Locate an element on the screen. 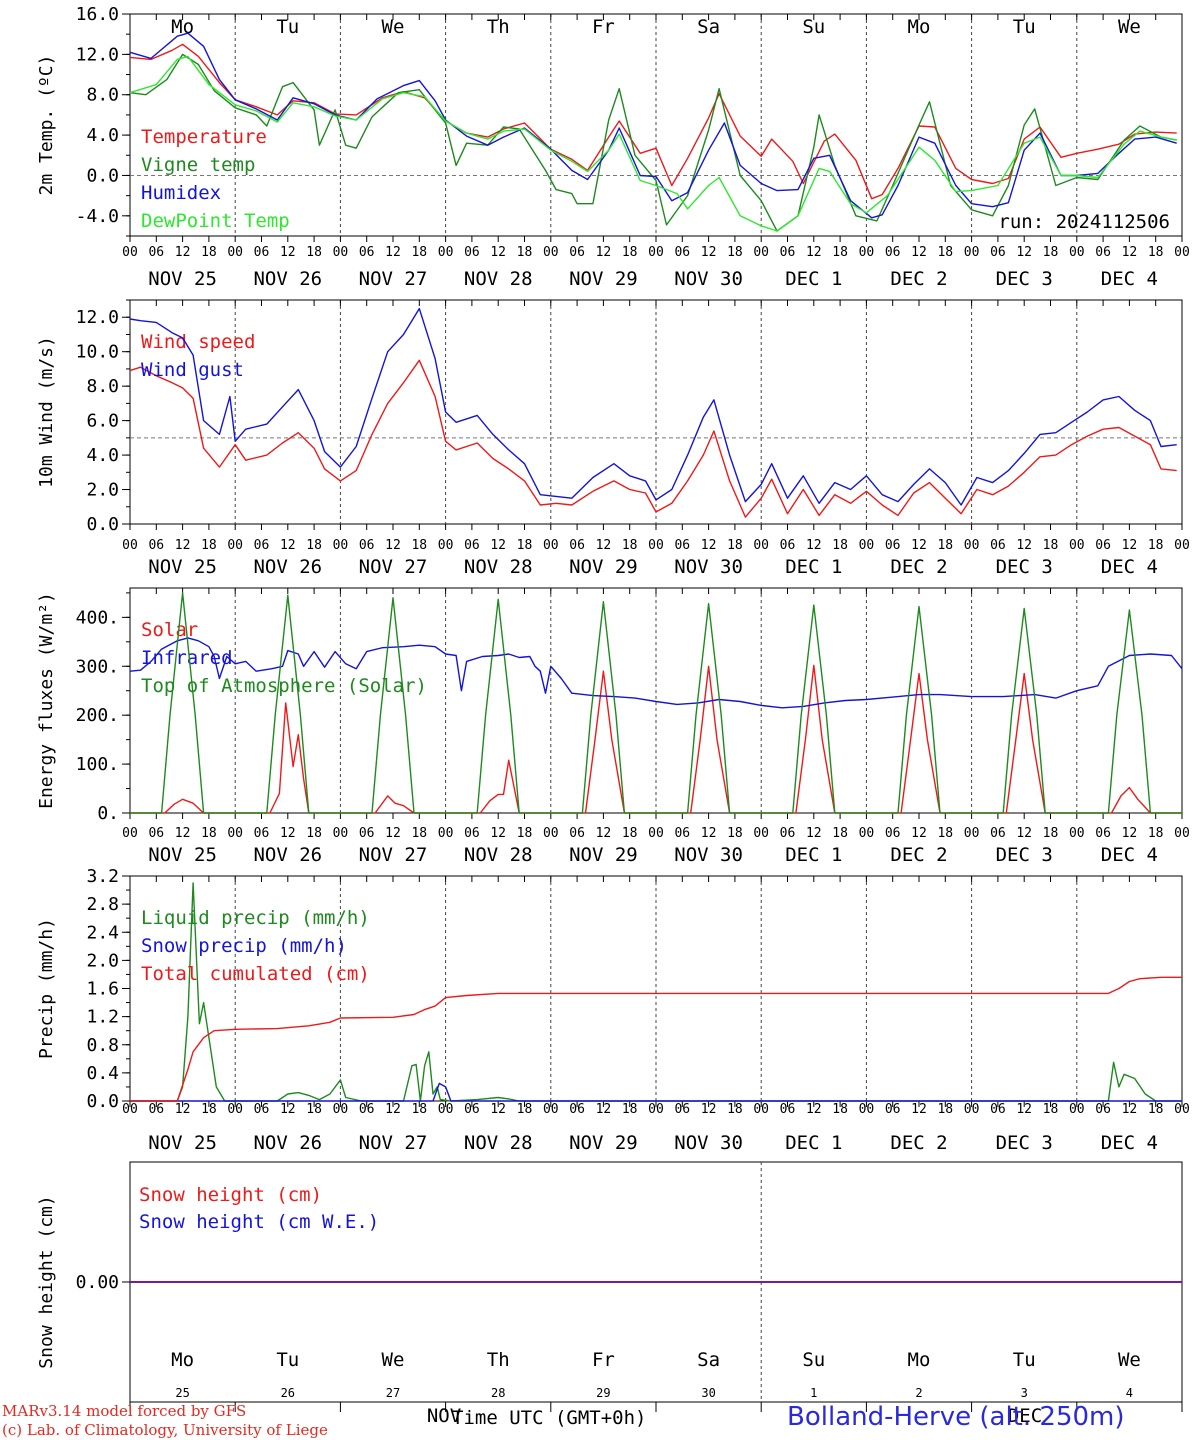  day-number-label: 29 is located at coordinates (603, 1393).